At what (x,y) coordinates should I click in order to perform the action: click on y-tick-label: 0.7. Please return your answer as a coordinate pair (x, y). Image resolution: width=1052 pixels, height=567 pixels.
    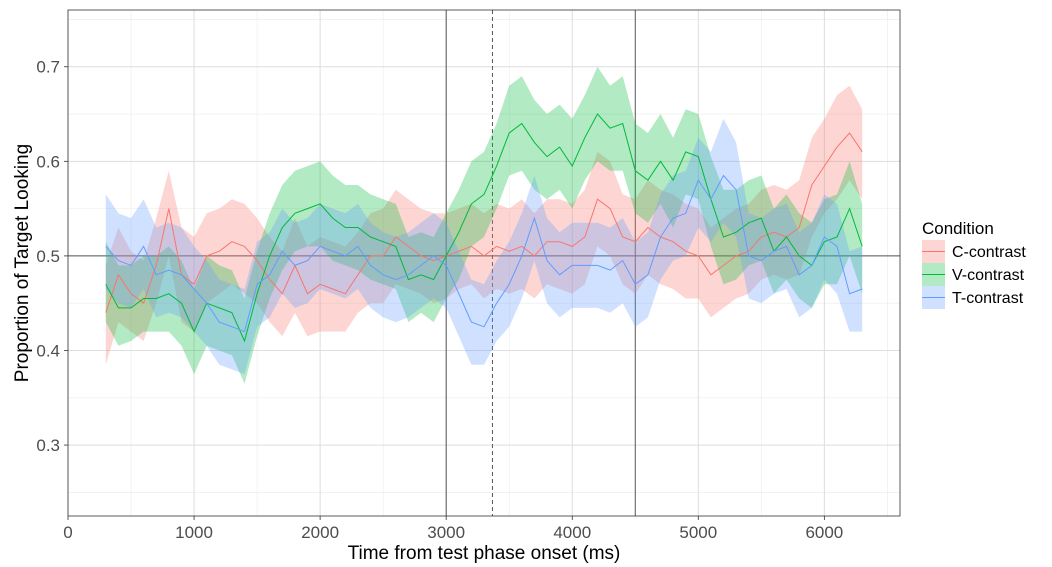
    Looking at the image, I should click on (48, 67).